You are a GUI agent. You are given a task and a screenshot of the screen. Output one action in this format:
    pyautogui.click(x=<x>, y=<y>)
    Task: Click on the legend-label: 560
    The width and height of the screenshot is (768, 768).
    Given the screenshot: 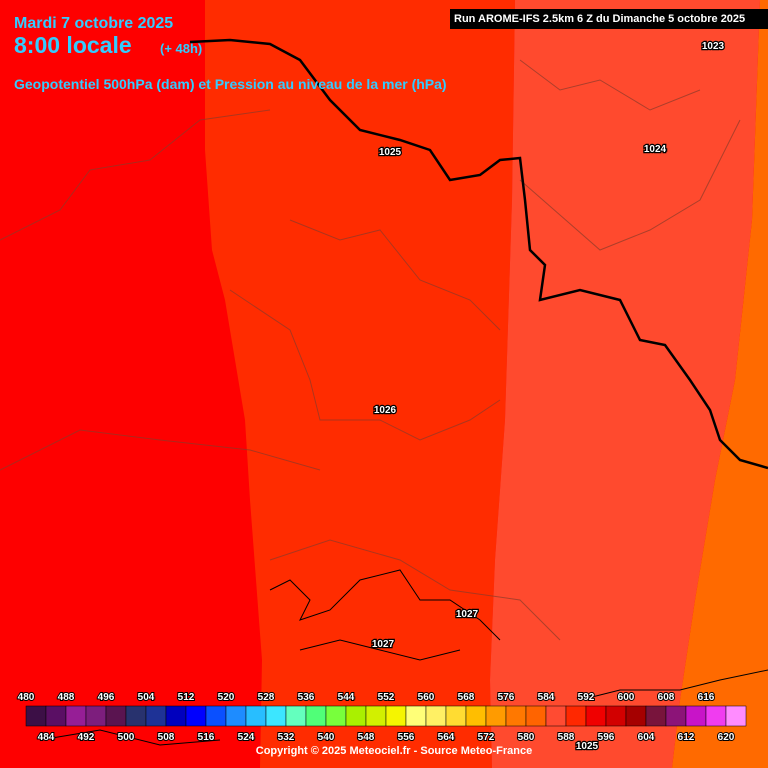 What is the action you would take?
    pyautogui.click(x=426, y=697)
    